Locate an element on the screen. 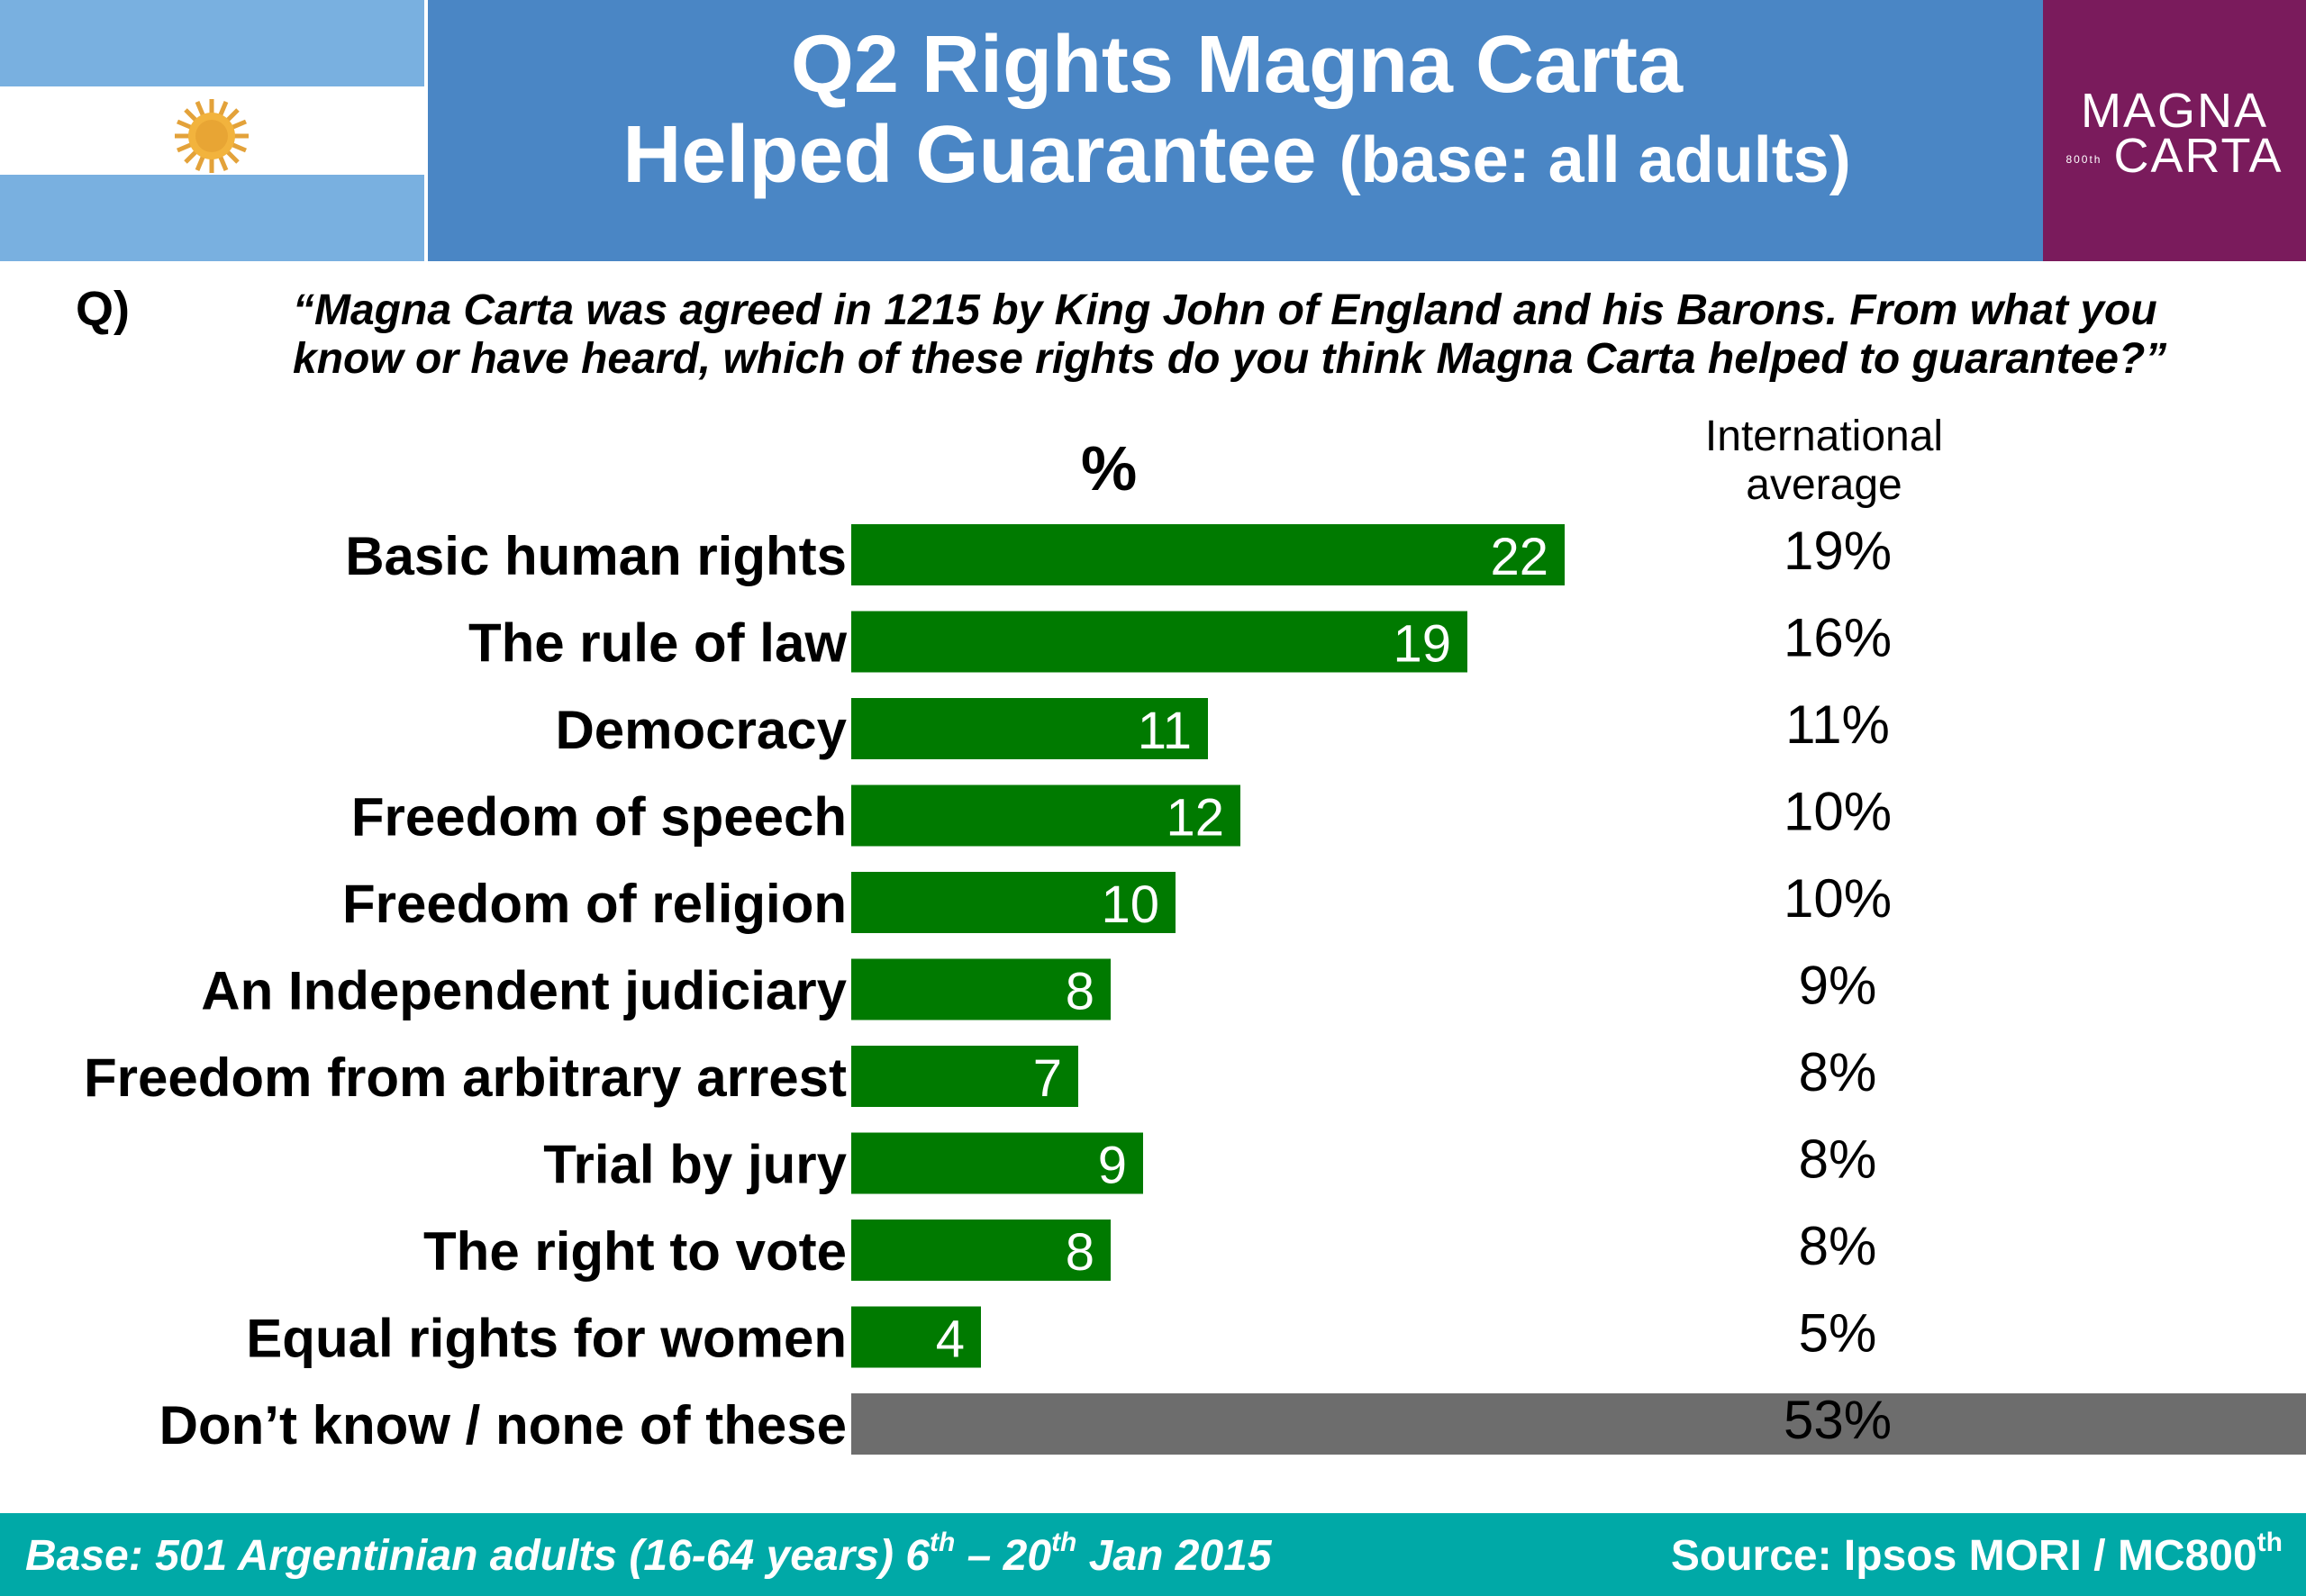  international-average-value: 19% is located at coordinates (1838, 551).